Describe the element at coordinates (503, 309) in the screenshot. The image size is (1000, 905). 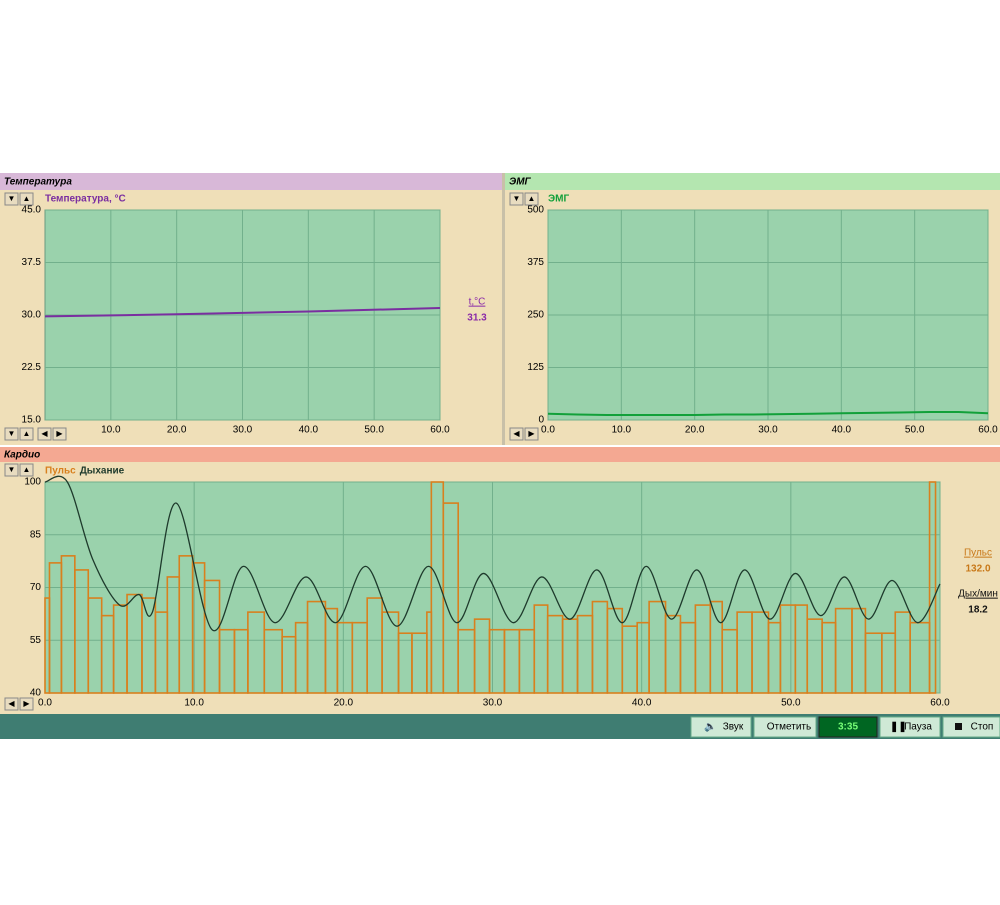
I see `splitter` at that location.